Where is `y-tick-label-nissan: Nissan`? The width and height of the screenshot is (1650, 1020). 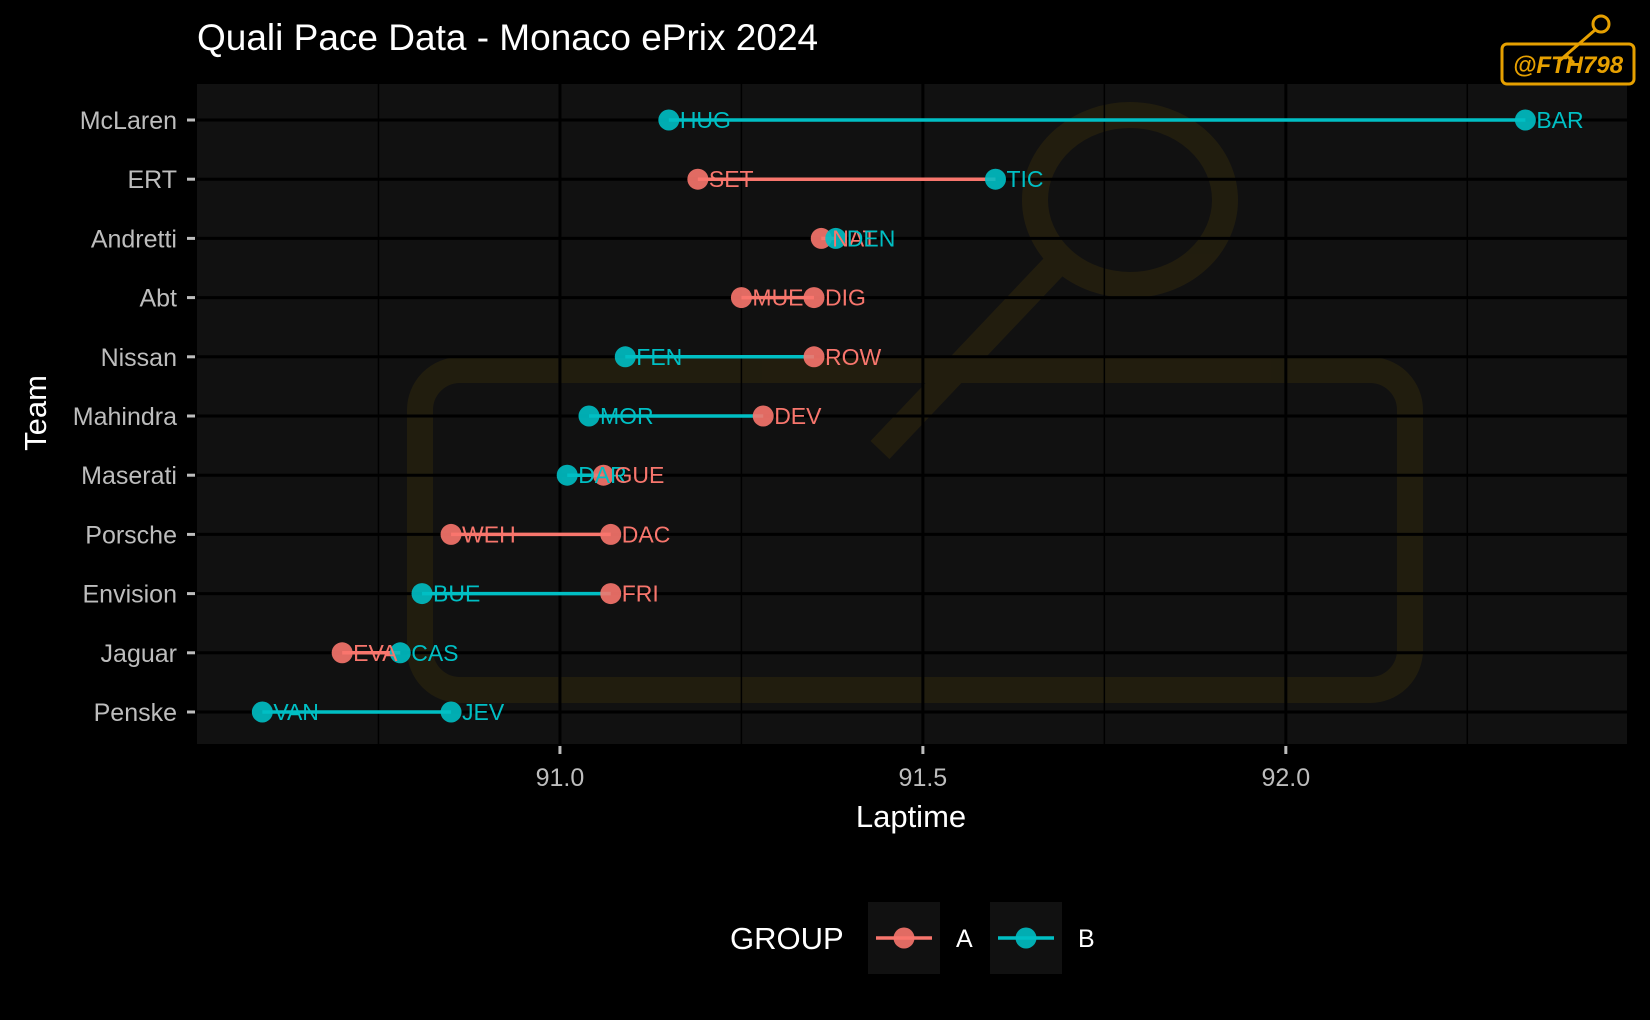 y-tick-label-nissan: Nissan is located at coordinates (139, 358).